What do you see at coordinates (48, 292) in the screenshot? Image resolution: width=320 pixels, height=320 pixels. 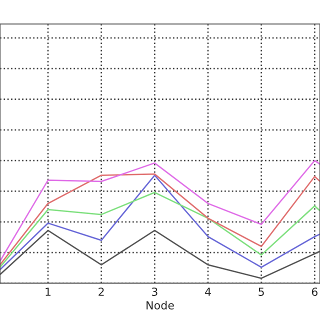 I see `x-tick-label: 1` at bounding box center [48, 292].